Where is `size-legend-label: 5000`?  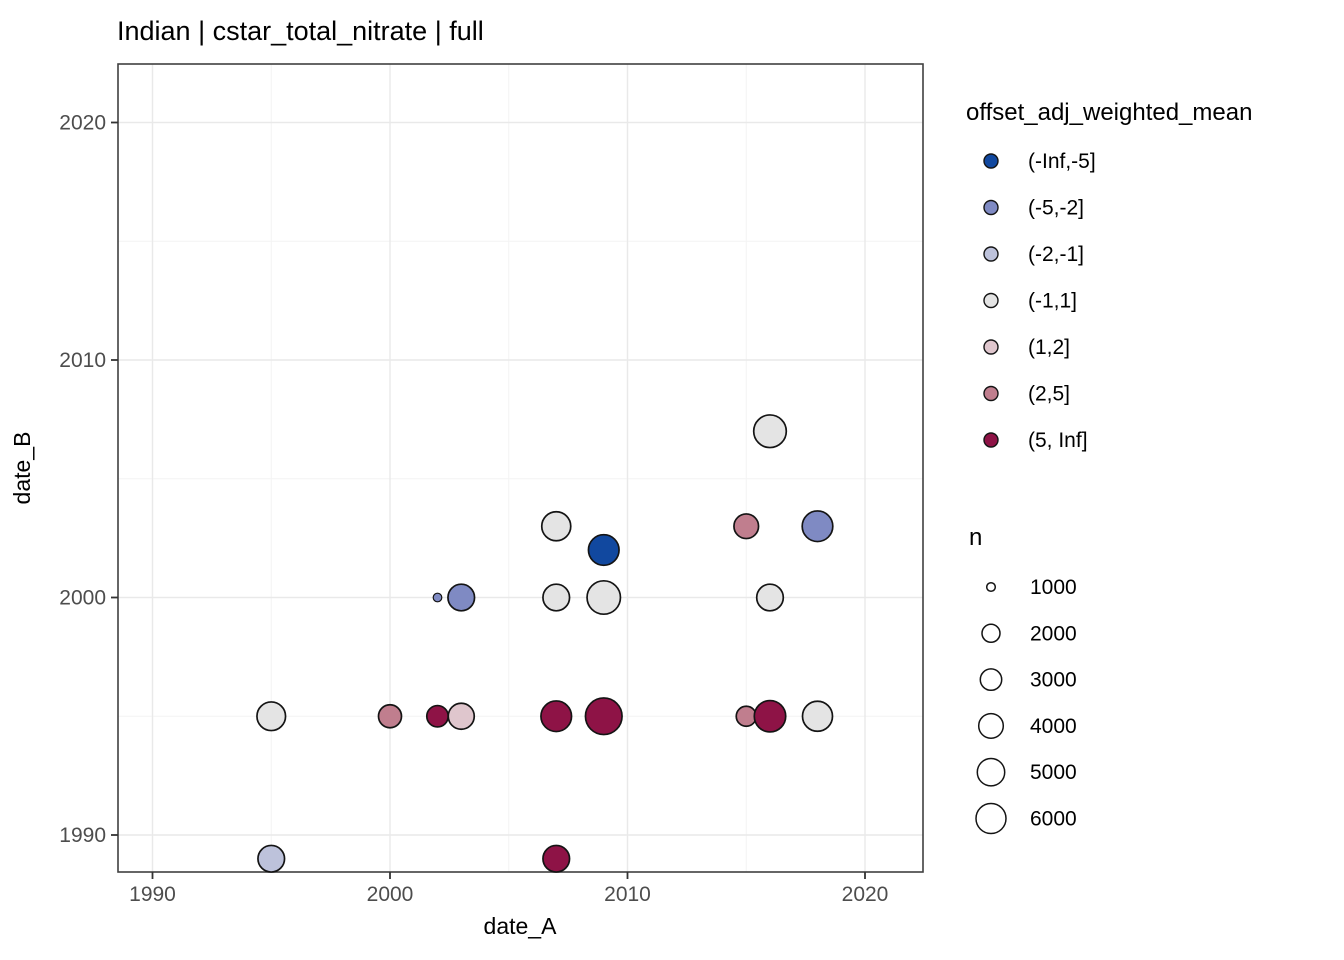
size-legend-label: 5000 is located at coordinates (1053, 772).